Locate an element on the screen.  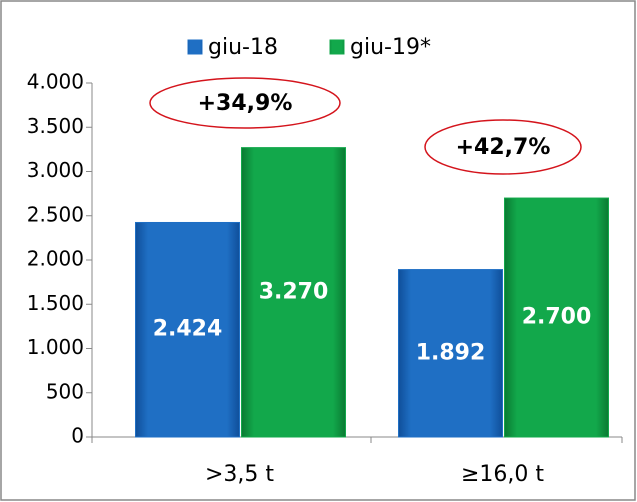
value-label: 2.700 is located at coordinates (557, 317).